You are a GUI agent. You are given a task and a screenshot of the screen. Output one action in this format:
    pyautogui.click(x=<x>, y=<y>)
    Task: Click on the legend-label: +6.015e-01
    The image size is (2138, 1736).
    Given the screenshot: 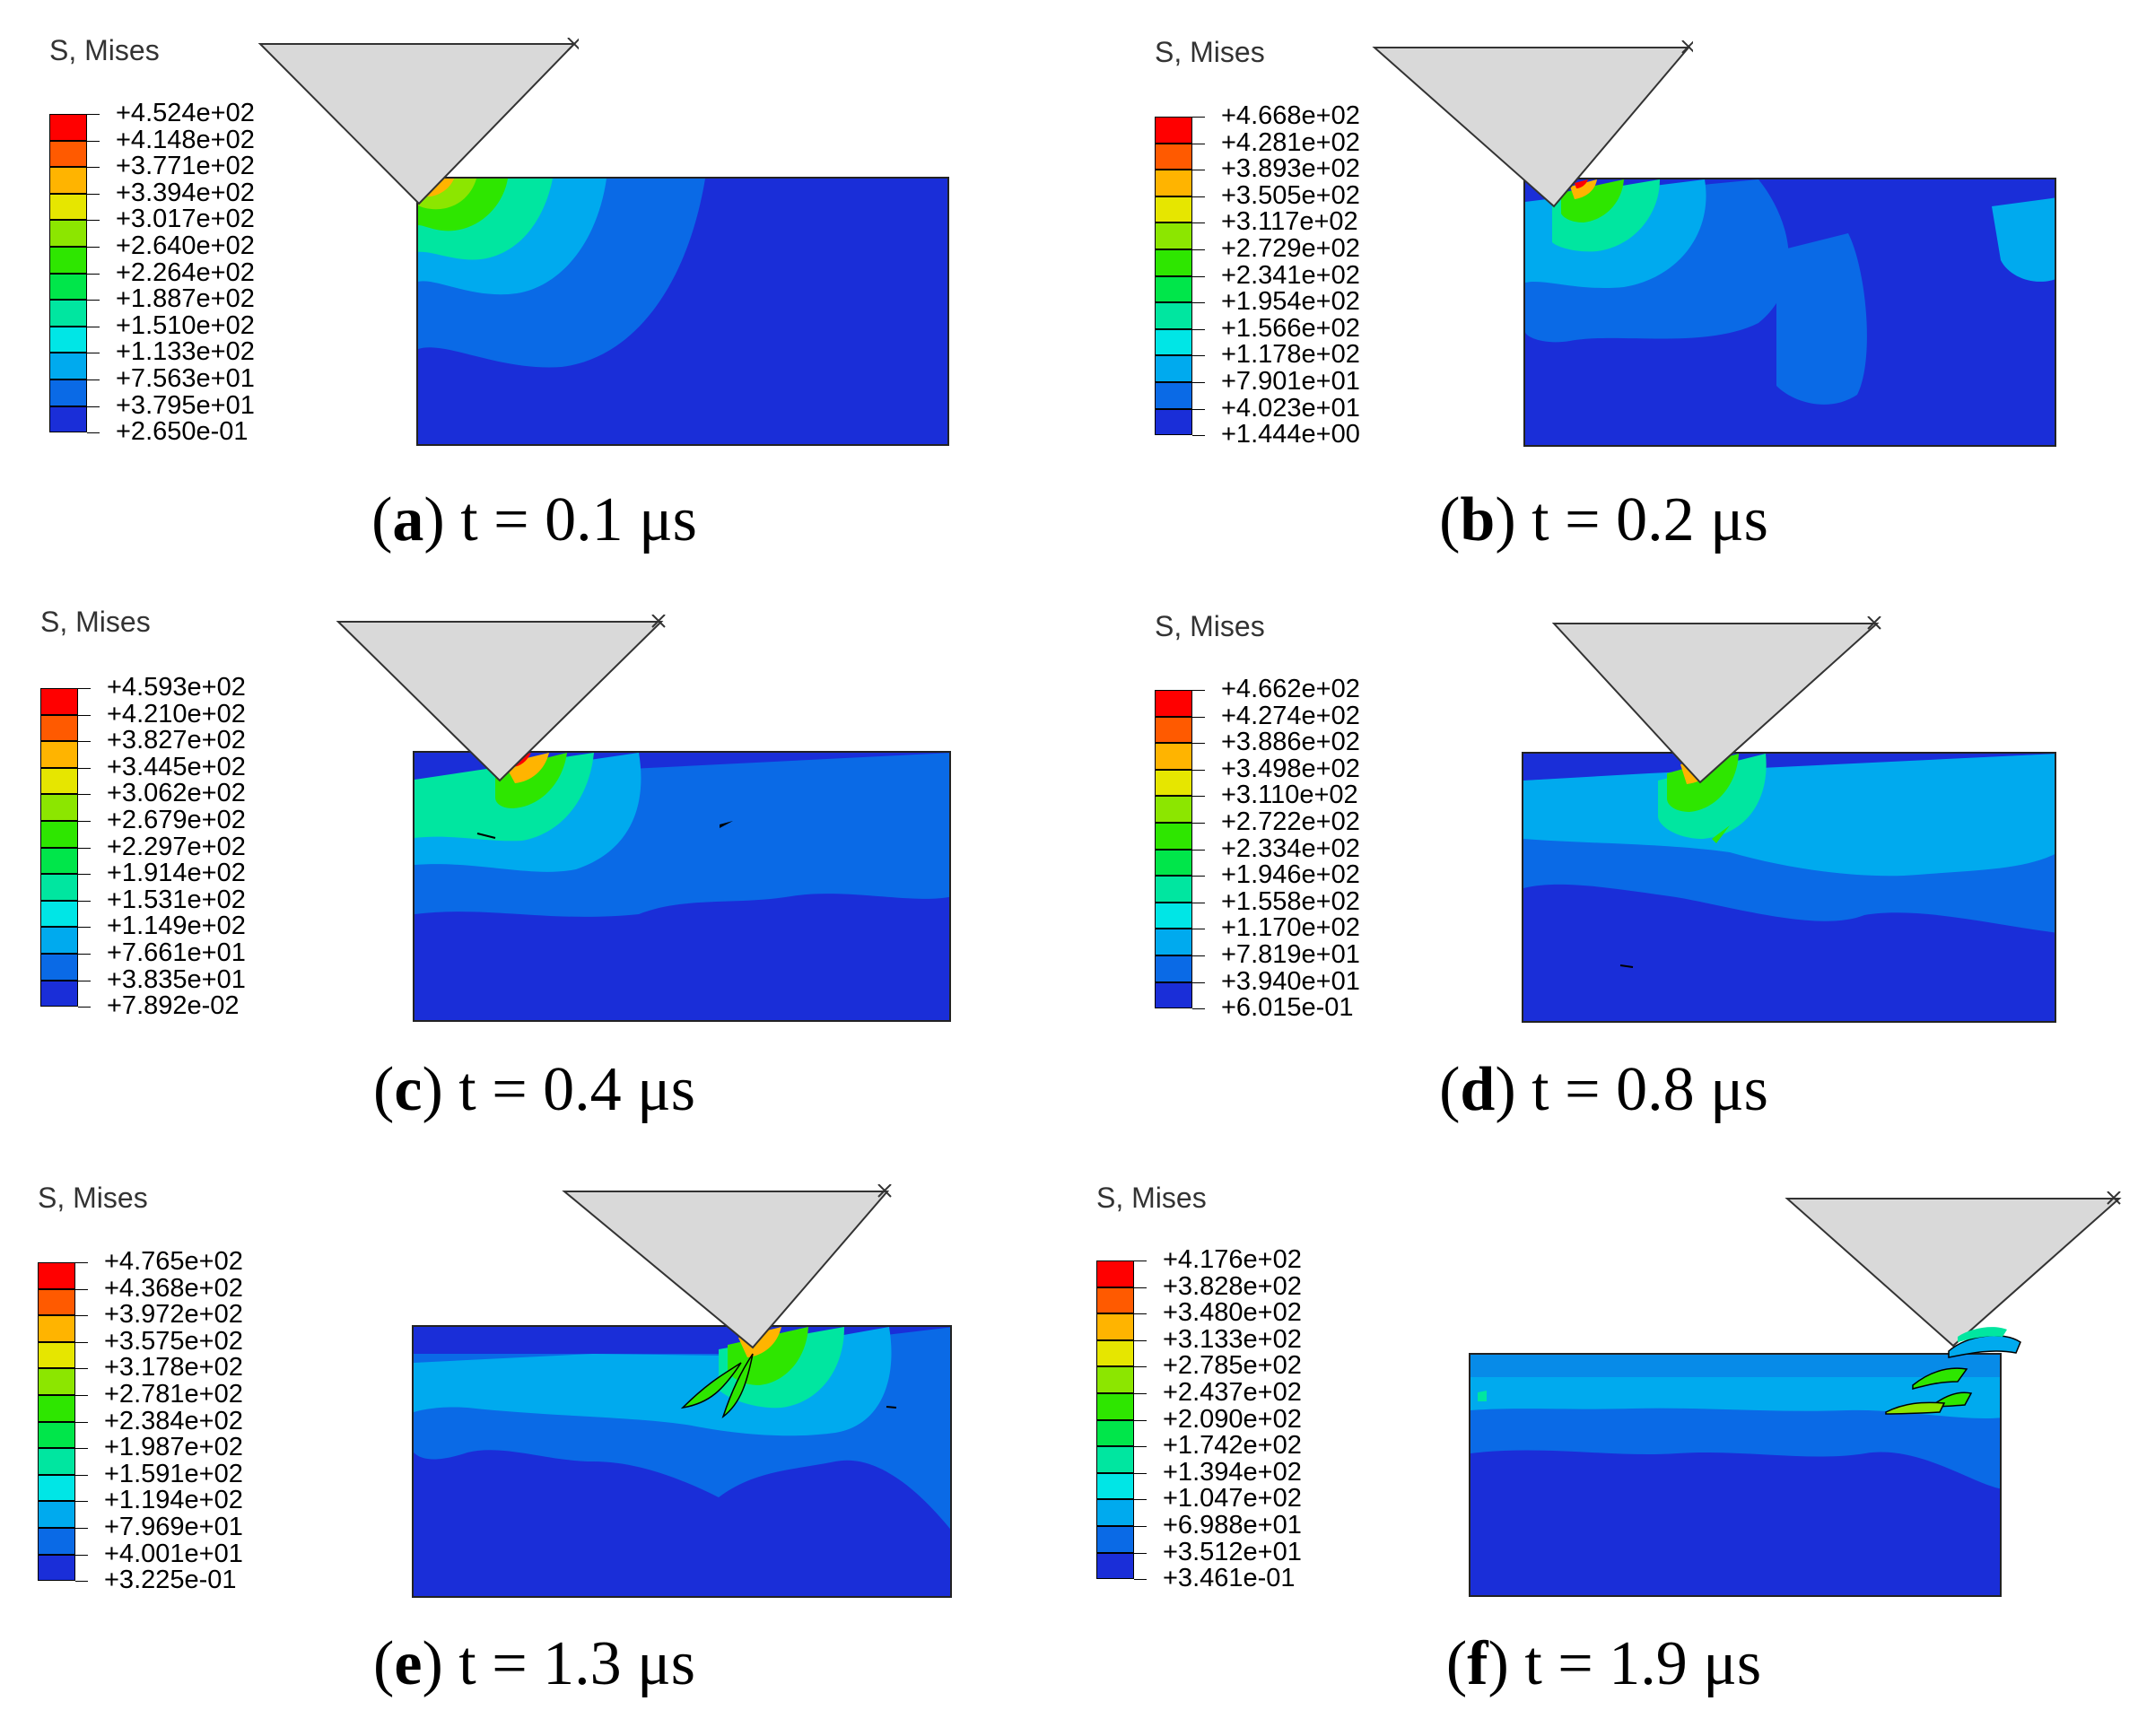 What is the action you would take?
    pyautogui.click(x=1287, y=1008)
    